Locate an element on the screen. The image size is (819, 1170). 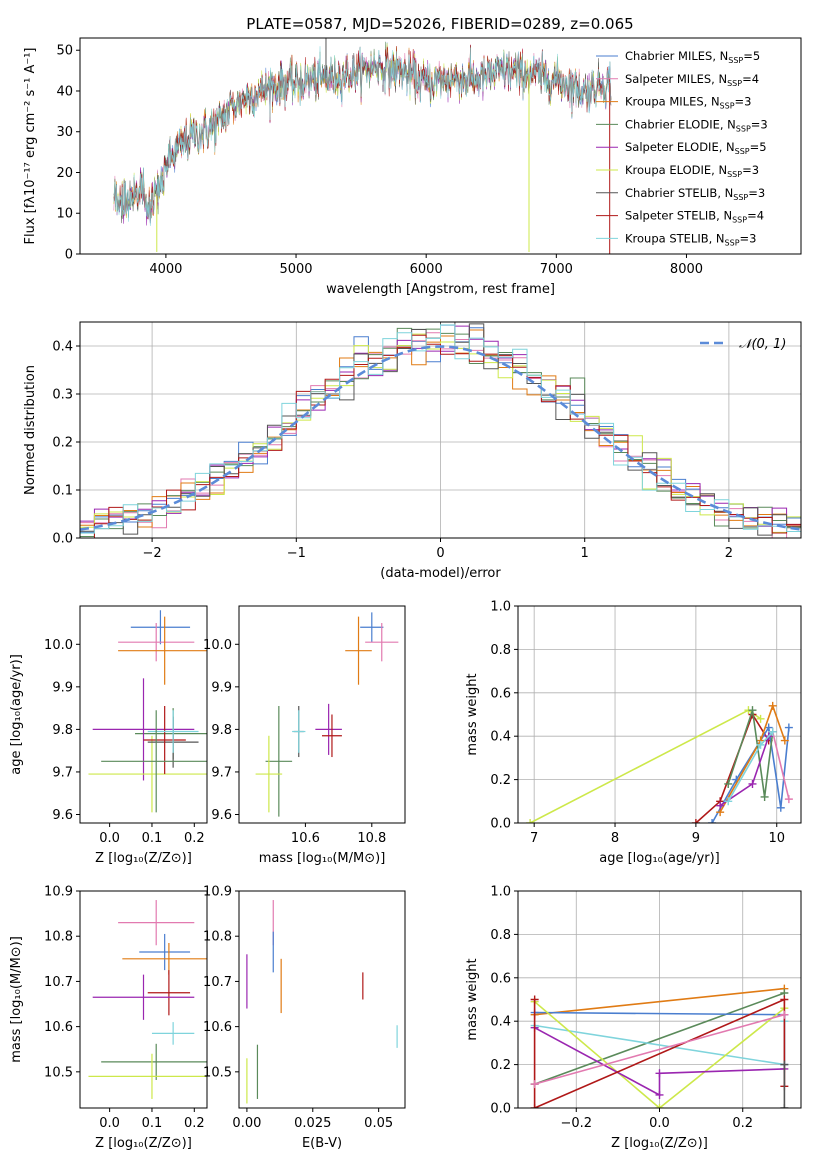
y-tick-label: 10.0 is located at coordinates (58, 645).